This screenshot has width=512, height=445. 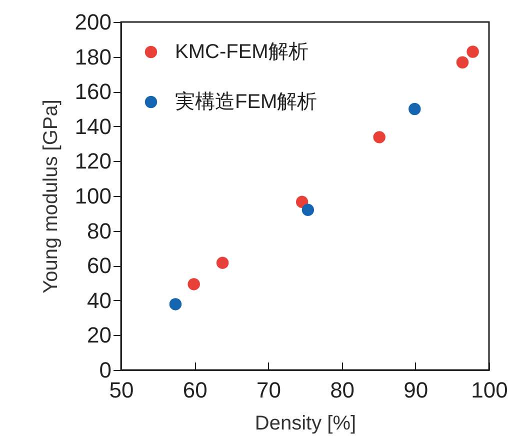 I want to click on x-tick-label: 60, so click(x=195, y=390).